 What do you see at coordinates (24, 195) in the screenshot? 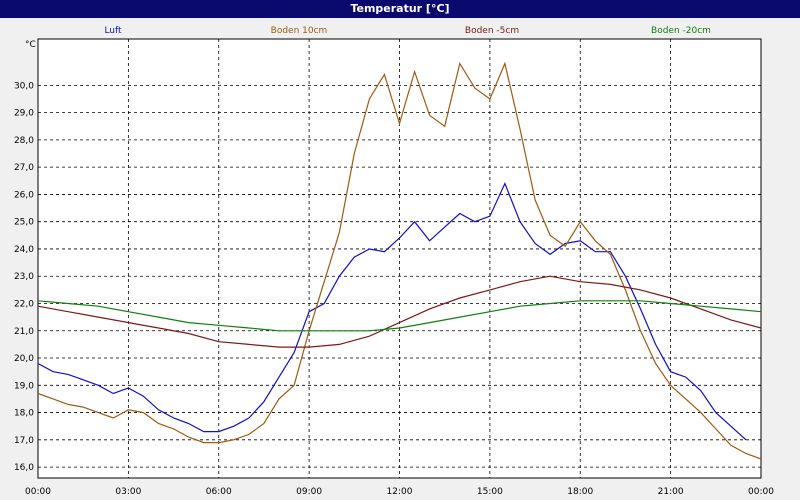
I see `y-tick-label: 26,0` at bounding box center [24, 195].